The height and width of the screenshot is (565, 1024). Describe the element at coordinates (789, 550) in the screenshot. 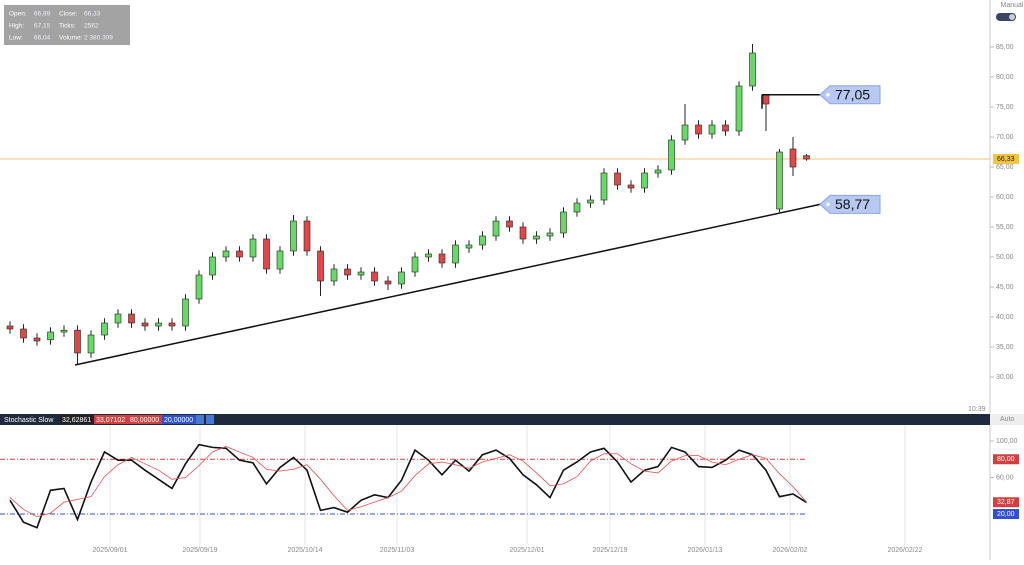

I see `x-tick-label: 2026/02/02` at that location.